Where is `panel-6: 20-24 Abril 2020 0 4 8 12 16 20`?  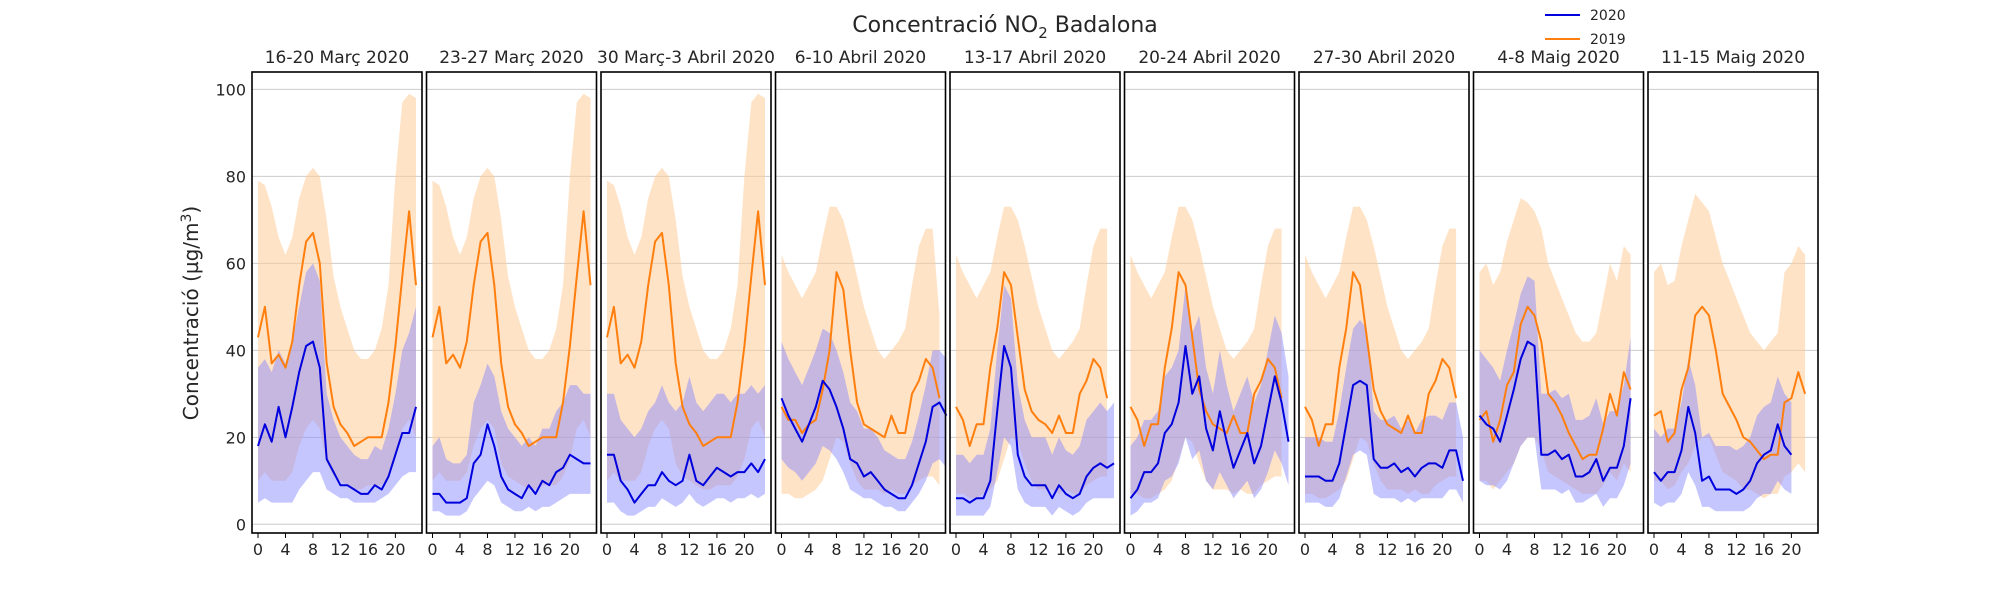
panel-6: 20-24 Abril 2020 0 4 8 12 16 20 is located at coordinates (1209, 303).